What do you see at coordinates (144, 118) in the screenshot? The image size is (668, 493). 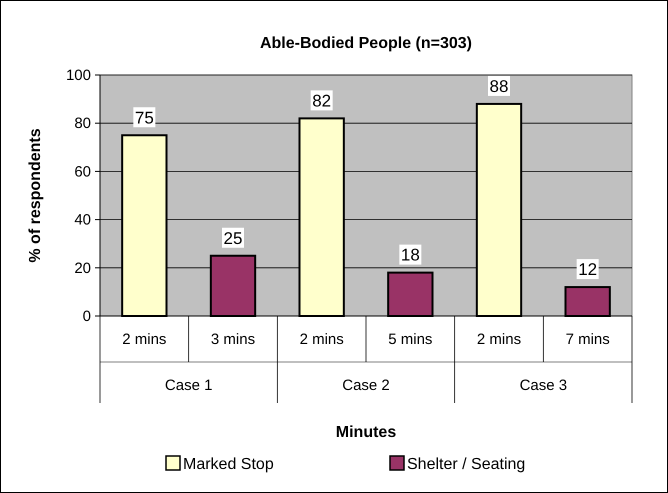 I see `data-label: 75` at bounding box center [144, 118].